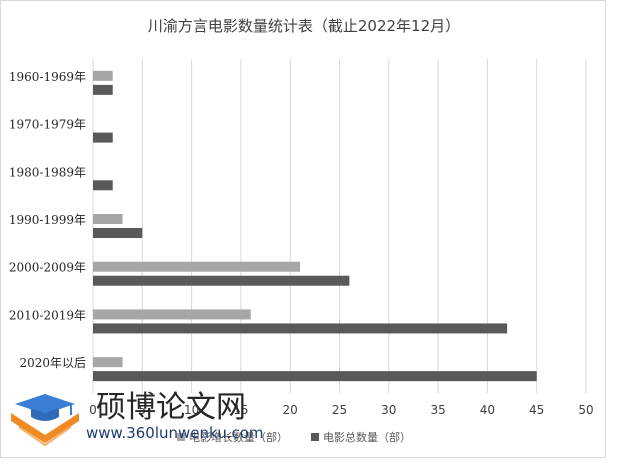 Image resolution: width=617 pixels, height=468 pixels. What do you see at coordinates (47, 77) in the screenshot?
I see `category-label: 1960-1969年` at bounding box center [47, 77].